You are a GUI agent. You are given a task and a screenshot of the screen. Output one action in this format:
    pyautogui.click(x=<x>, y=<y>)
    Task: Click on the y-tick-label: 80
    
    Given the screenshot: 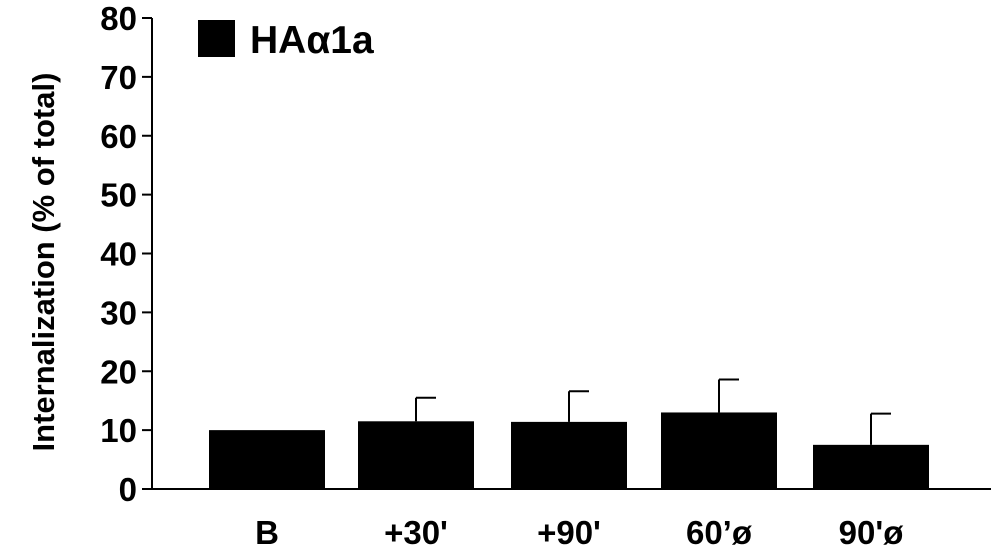 What is the action you would take?
    pyautogui.click(x=118, y=18)
    